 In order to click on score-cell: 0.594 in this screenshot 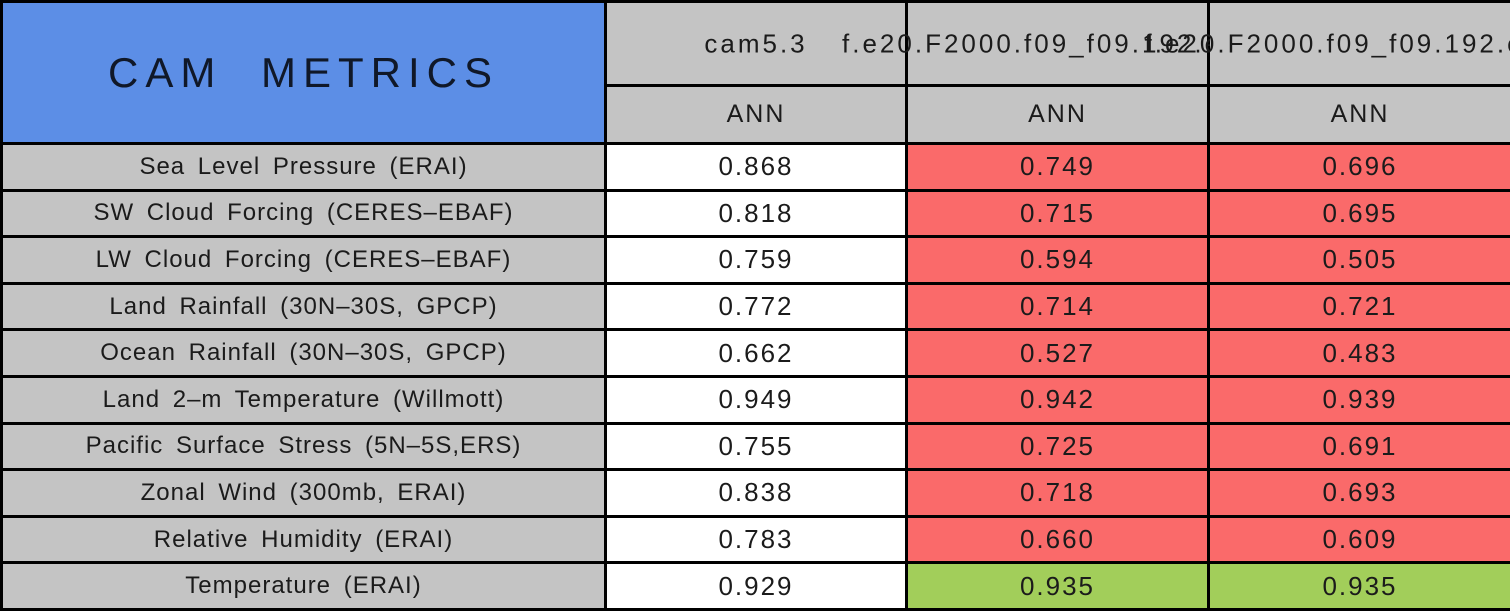, I will do `click(1057, 260)`.